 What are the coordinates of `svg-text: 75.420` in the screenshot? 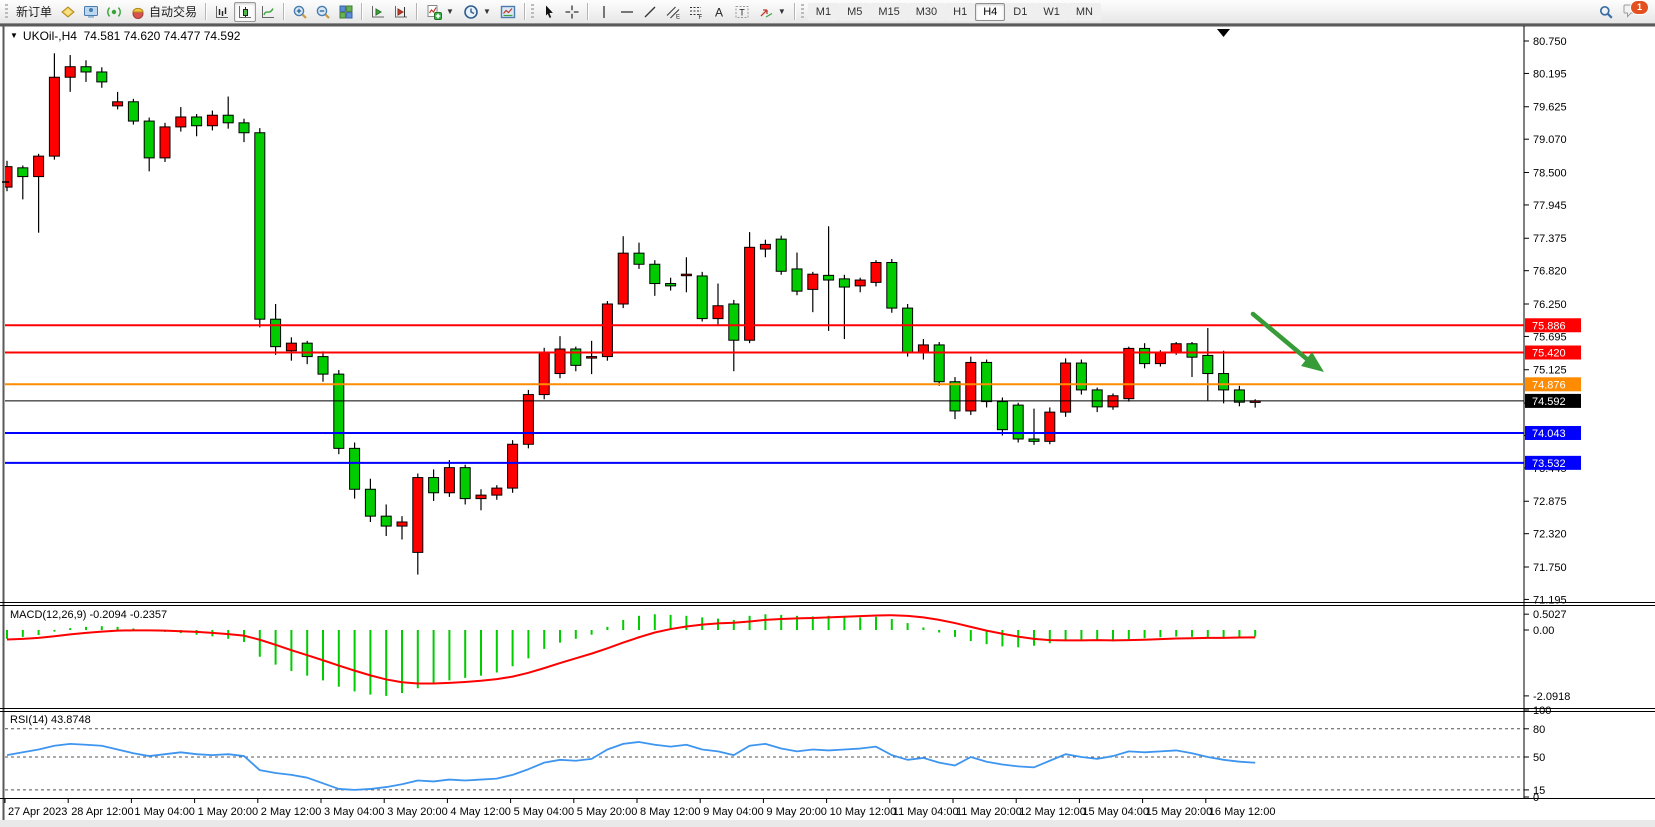 It's located at (1549, 354).